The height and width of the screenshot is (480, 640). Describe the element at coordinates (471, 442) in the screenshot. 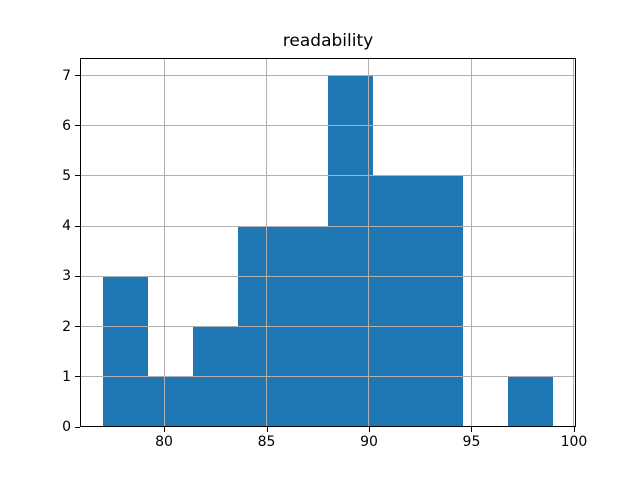

I see `x-tick-label: 95` at that location.